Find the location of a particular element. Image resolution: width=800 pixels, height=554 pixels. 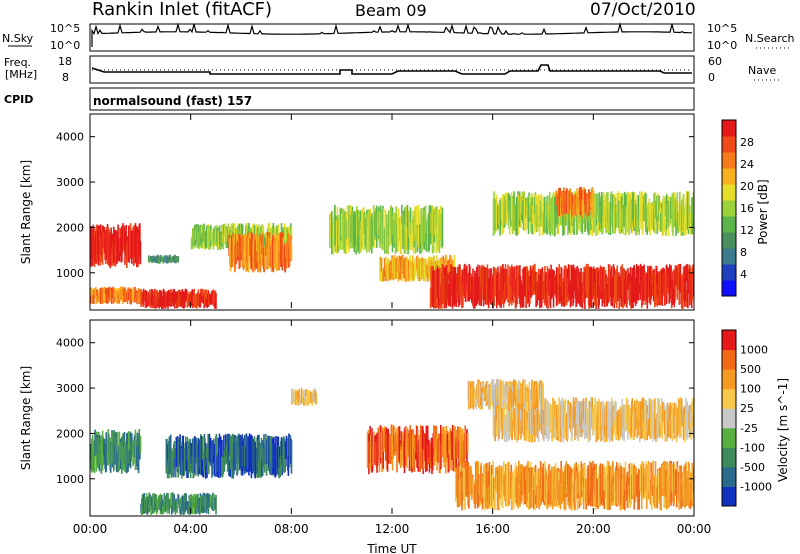

colorbar-tick-label: 20 is located at coordinates (747, 186).